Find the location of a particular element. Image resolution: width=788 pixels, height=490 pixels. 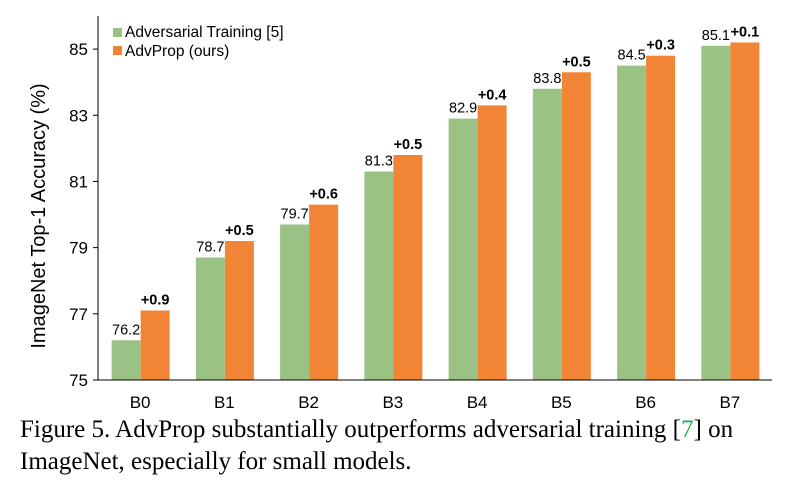

legend-label-adversarial: Adversarial Training [5] is located at coordinates (204, 32).